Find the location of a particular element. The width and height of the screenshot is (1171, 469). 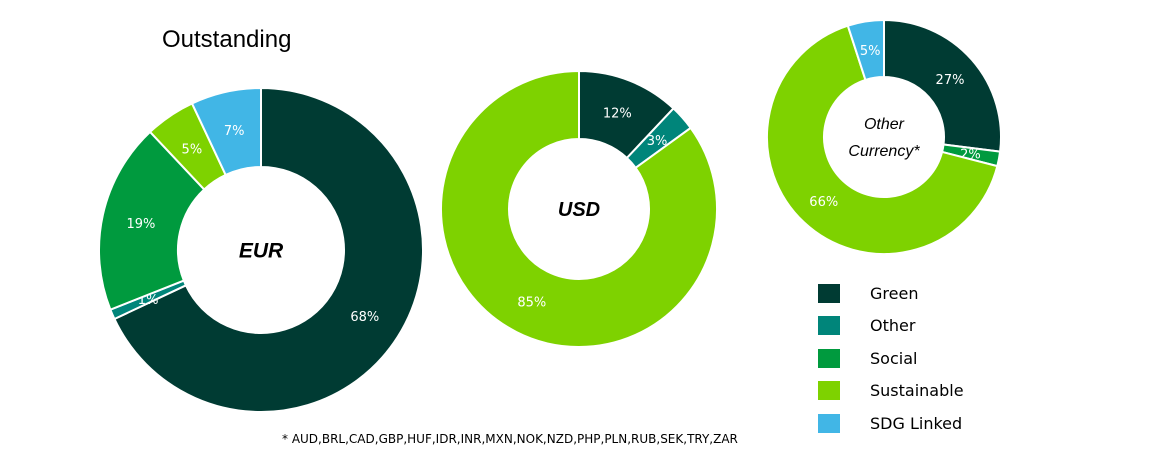

usd-label-sustainable: 85% is located at coordinates (531, 303).